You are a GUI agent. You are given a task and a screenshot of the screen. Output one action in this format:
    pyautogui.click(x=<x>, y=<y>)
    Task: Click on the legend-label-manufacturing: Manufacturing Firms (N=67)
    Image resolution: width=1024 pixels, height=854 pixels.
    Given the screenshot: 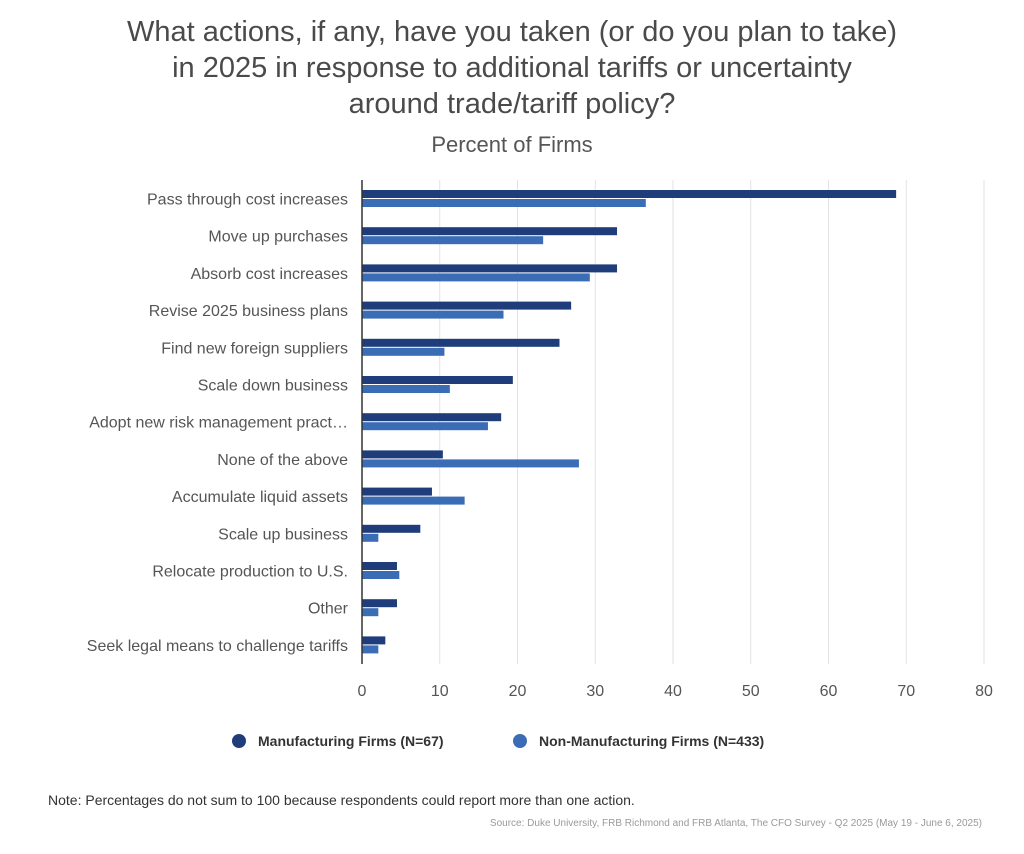 What is the action you would take?
    pyautogui.click(x=351, y=741)
    